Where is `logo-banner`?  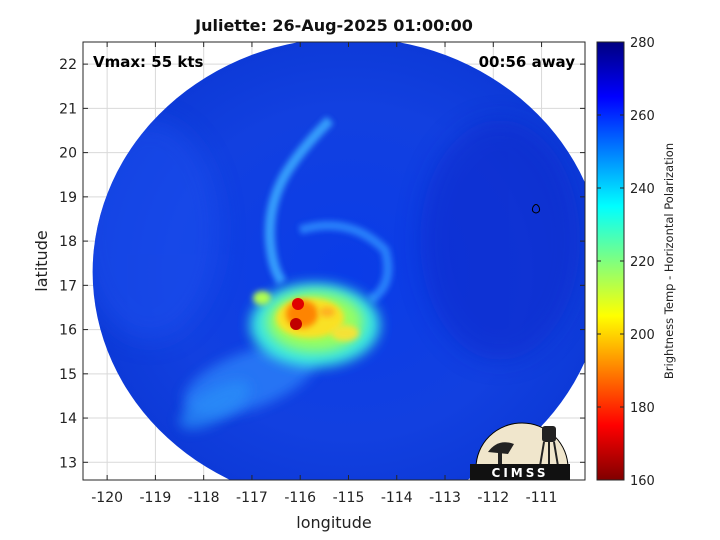
logo-banner is located at coordinates (520, 472).